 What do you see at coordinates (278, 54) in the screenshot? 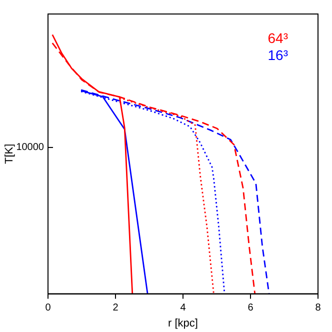
I see `text: 16³` at bounding box center [278, 54].